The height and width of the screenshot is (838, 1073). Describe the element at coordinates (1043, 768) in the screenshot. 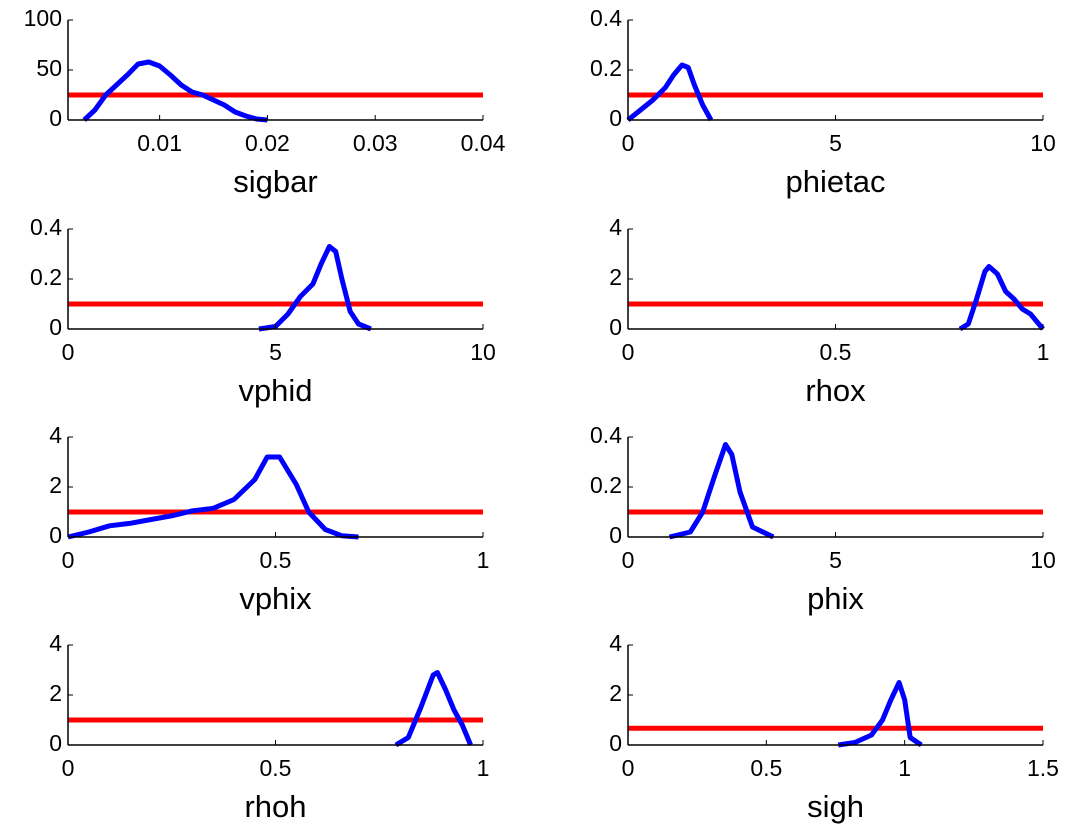

I see `x-tick-label: 1.5` at that location.